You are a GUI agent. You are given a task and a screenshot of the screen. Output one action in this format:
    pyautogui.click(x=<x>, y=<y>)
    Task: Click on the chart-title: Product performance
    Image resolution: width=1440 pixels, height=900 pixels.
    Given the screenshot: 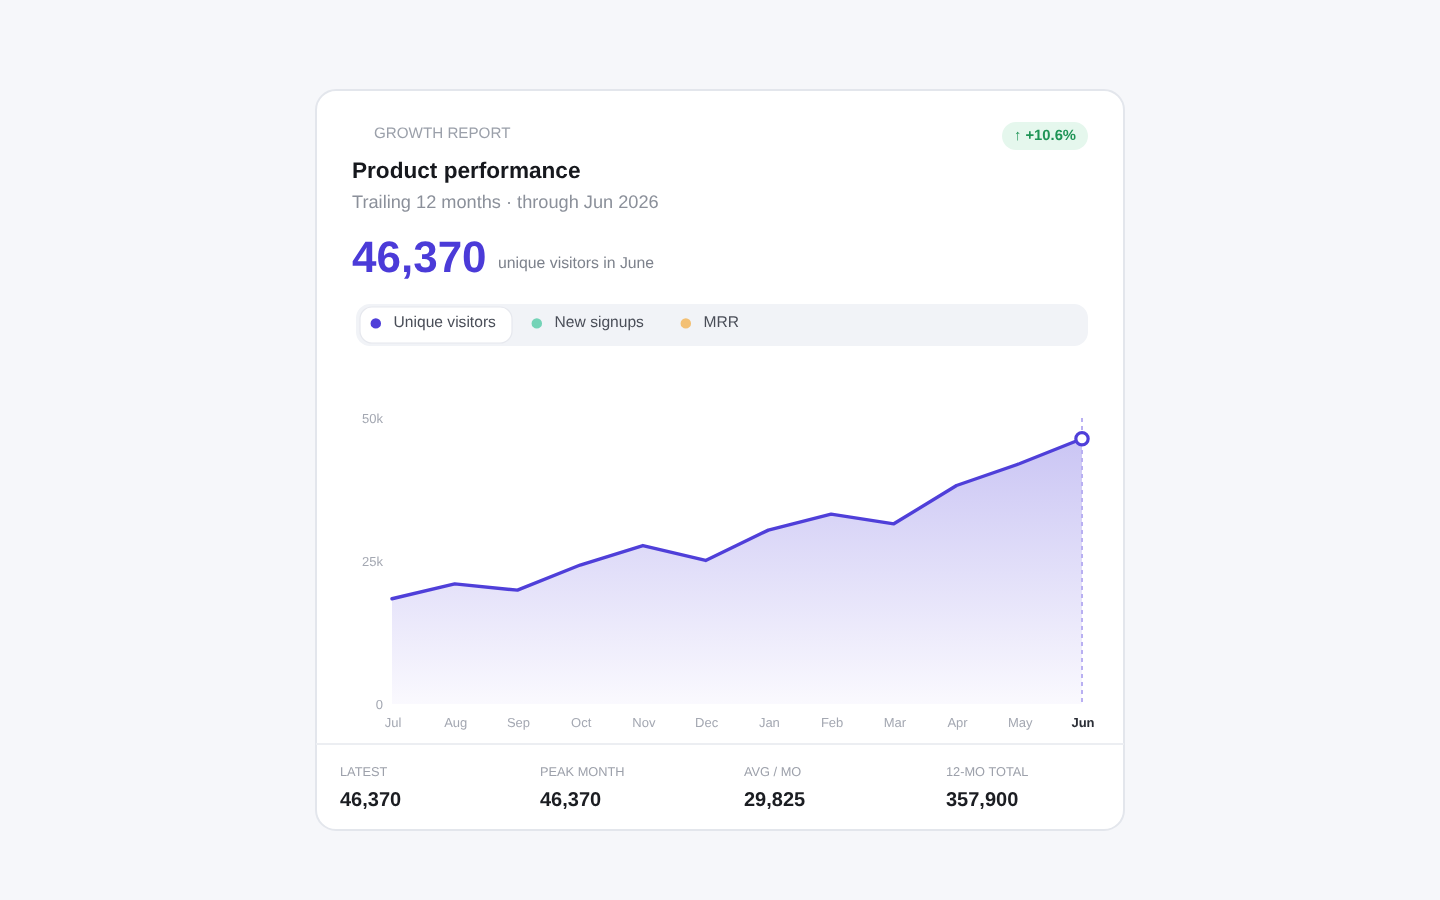 What is the action you would take?
    pyautogui.click(x=466, y=172)
    